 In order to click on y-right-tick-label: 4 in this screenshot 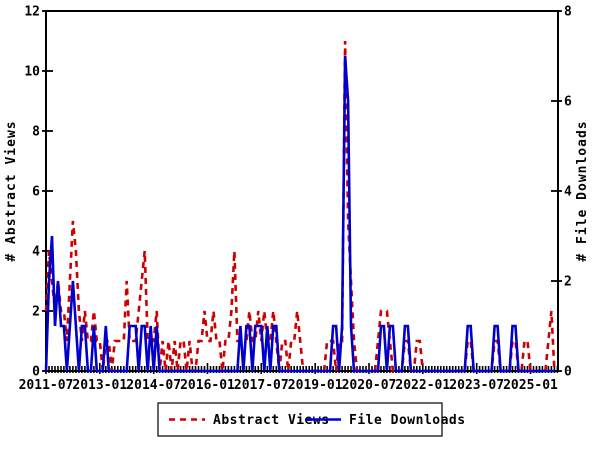, I will do `click(568, 192)`.